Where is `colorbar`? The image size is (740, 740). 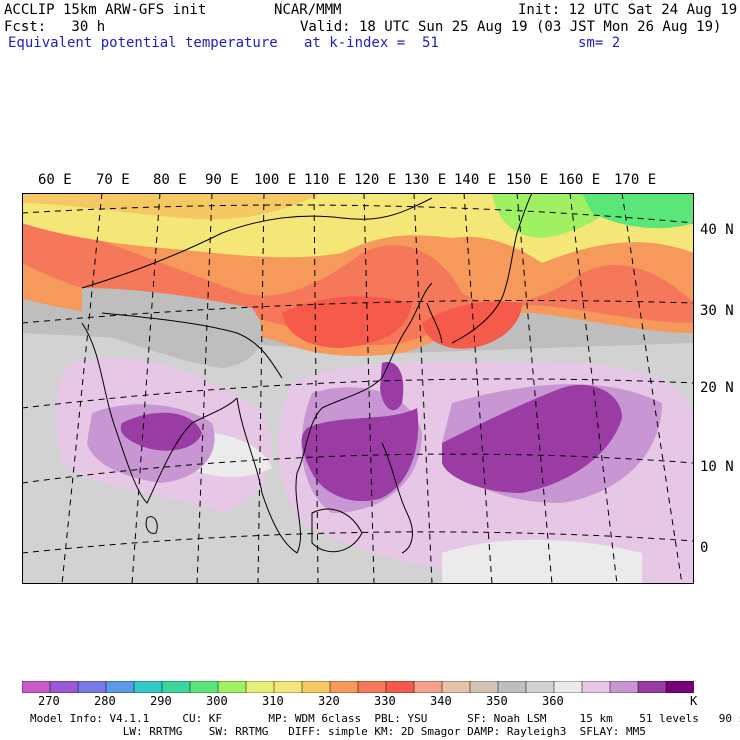
colorbar is located at coordinates (358, 687).